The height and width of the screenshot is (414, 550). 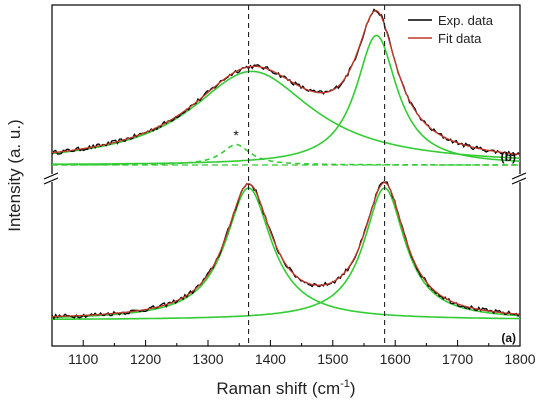 I want to click on x-tick-label: 1200, so click(x=145, y=359).